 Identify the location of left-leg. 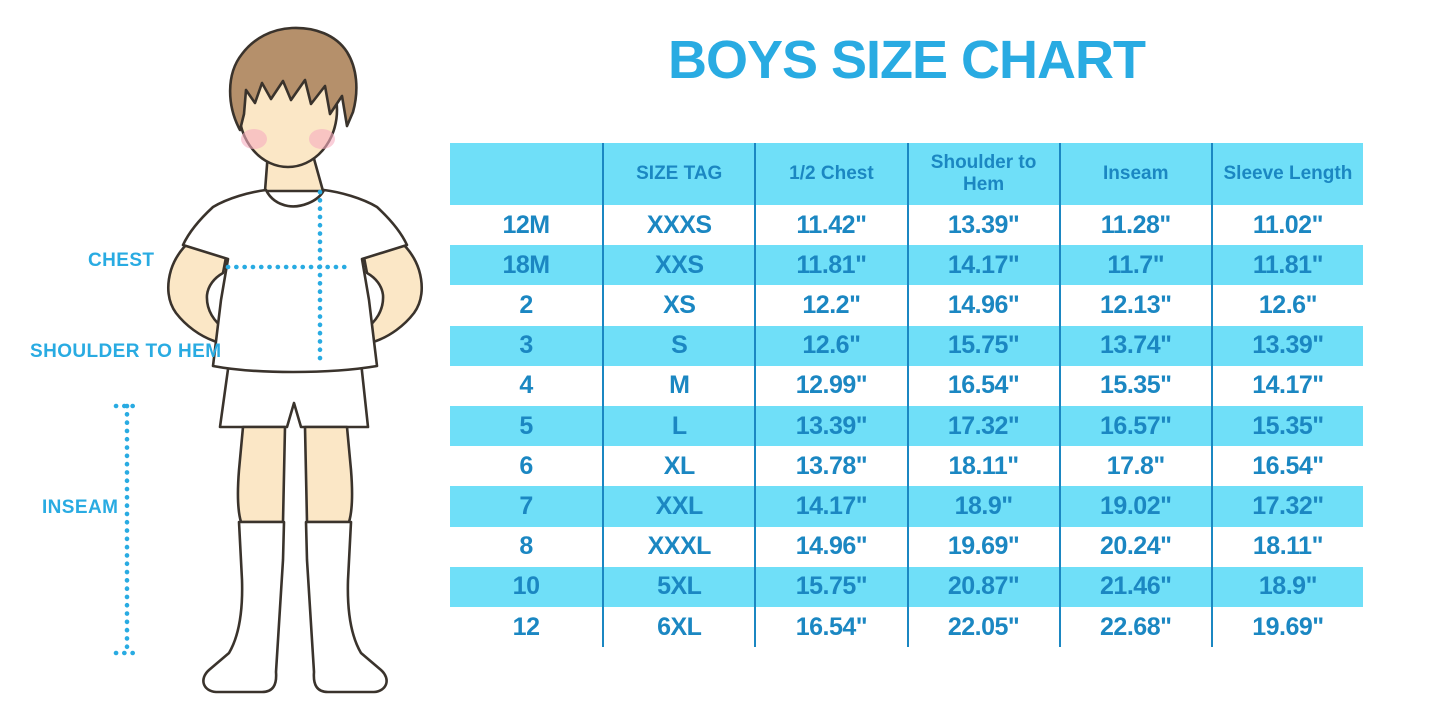
(261, 474).